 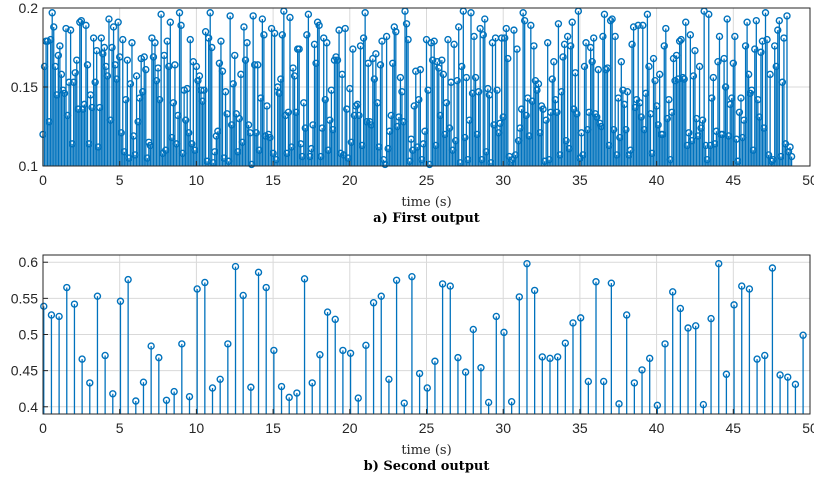 I want to click on y-tick-label: 0.55, so click(x=24, y=298).